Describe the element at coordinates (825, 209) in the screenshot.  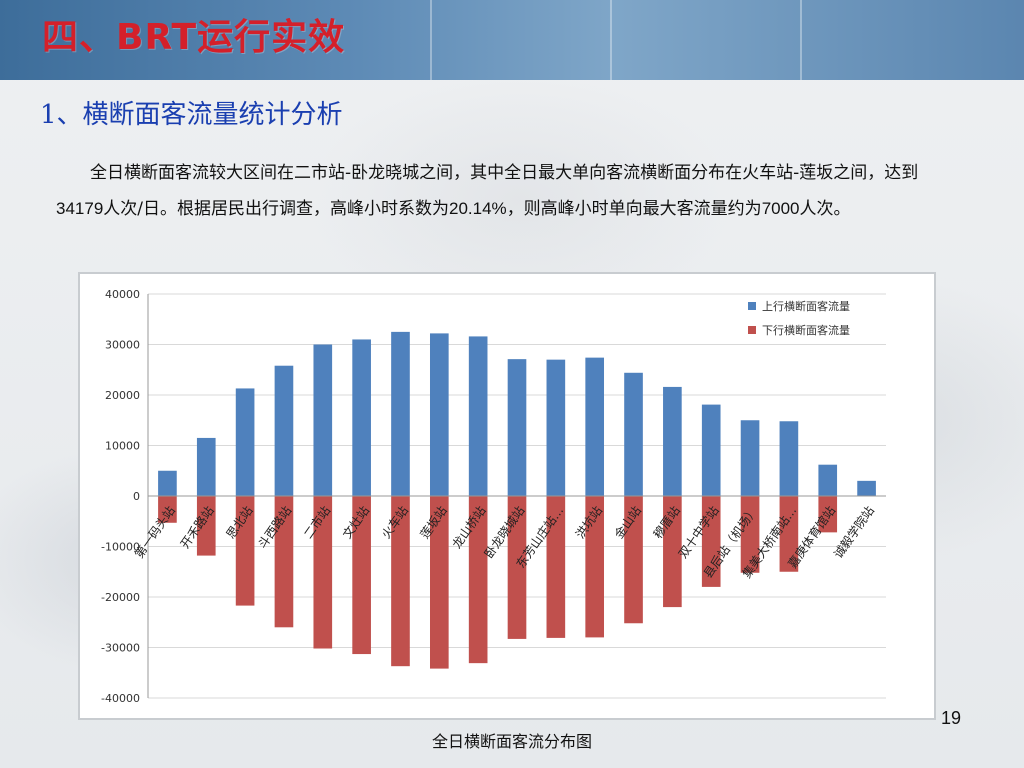
I see `paragraph-text: 人次。` at that location.